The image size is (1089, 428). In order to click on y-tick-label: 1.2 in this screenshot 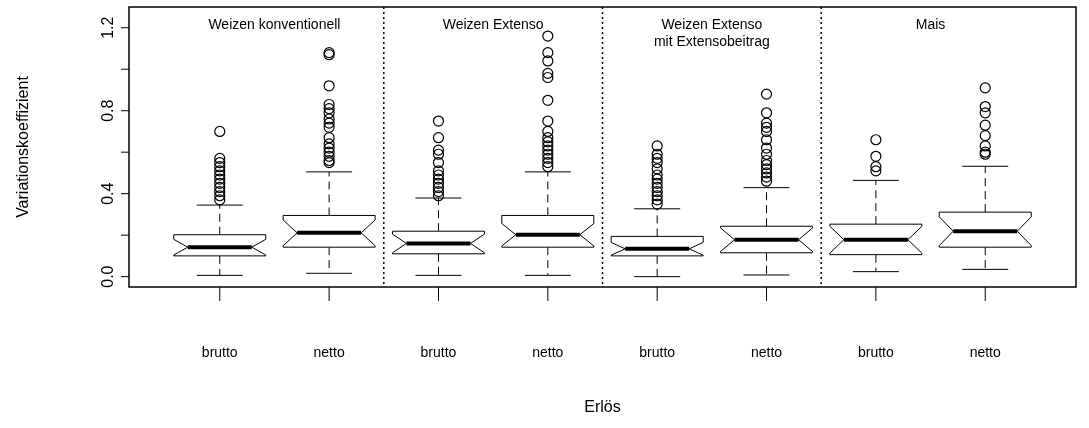, I will do `click(107, 27)`.